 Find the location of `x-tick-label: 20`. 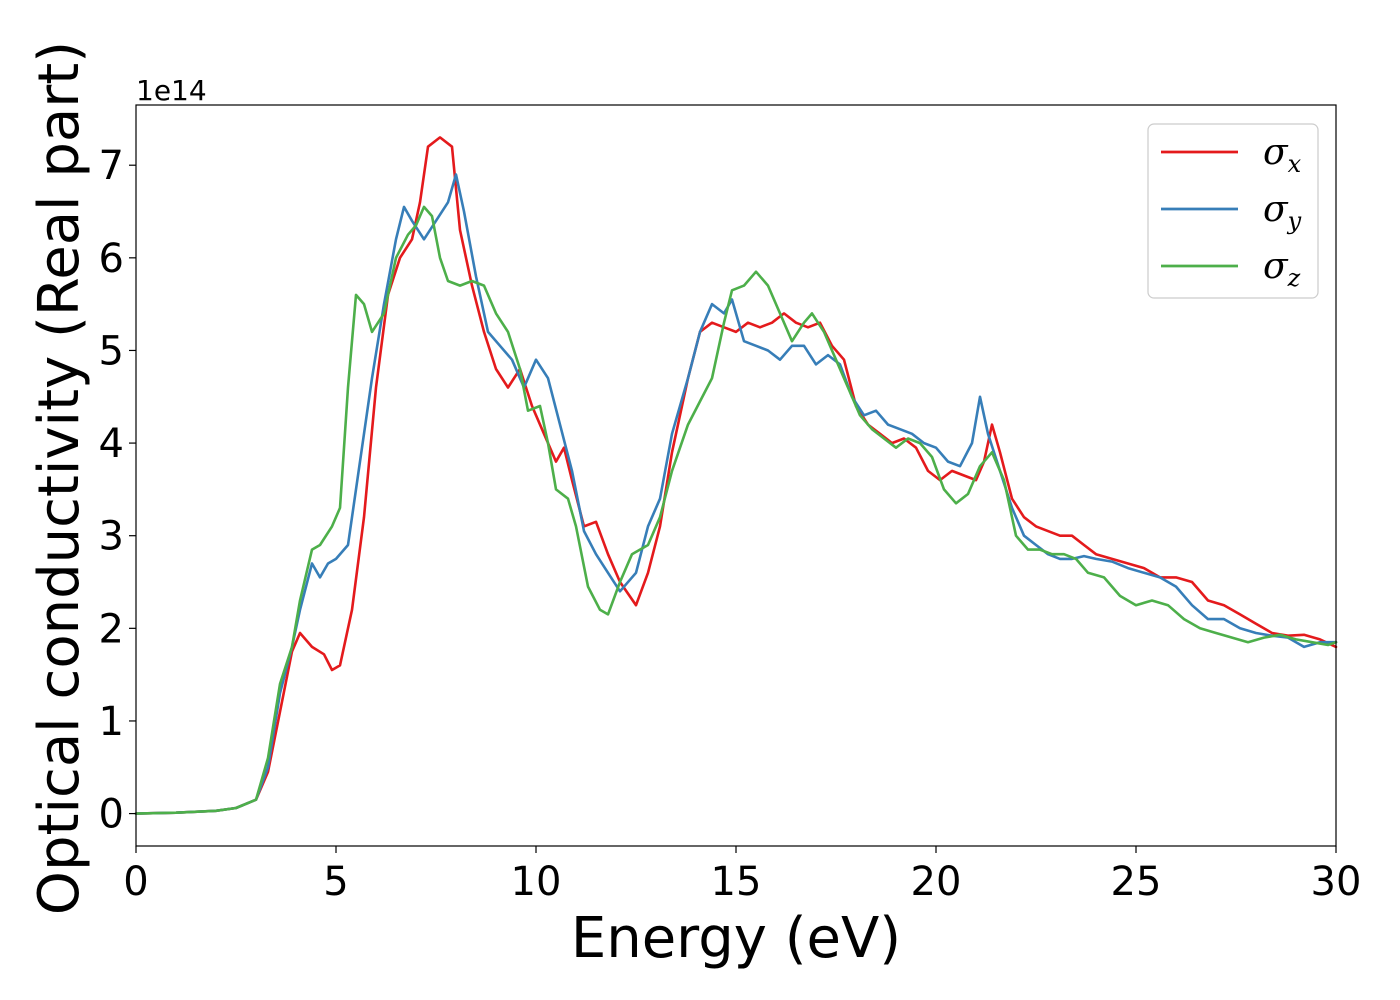

x-tick-label: 20 is located at coordinates (936, 882).